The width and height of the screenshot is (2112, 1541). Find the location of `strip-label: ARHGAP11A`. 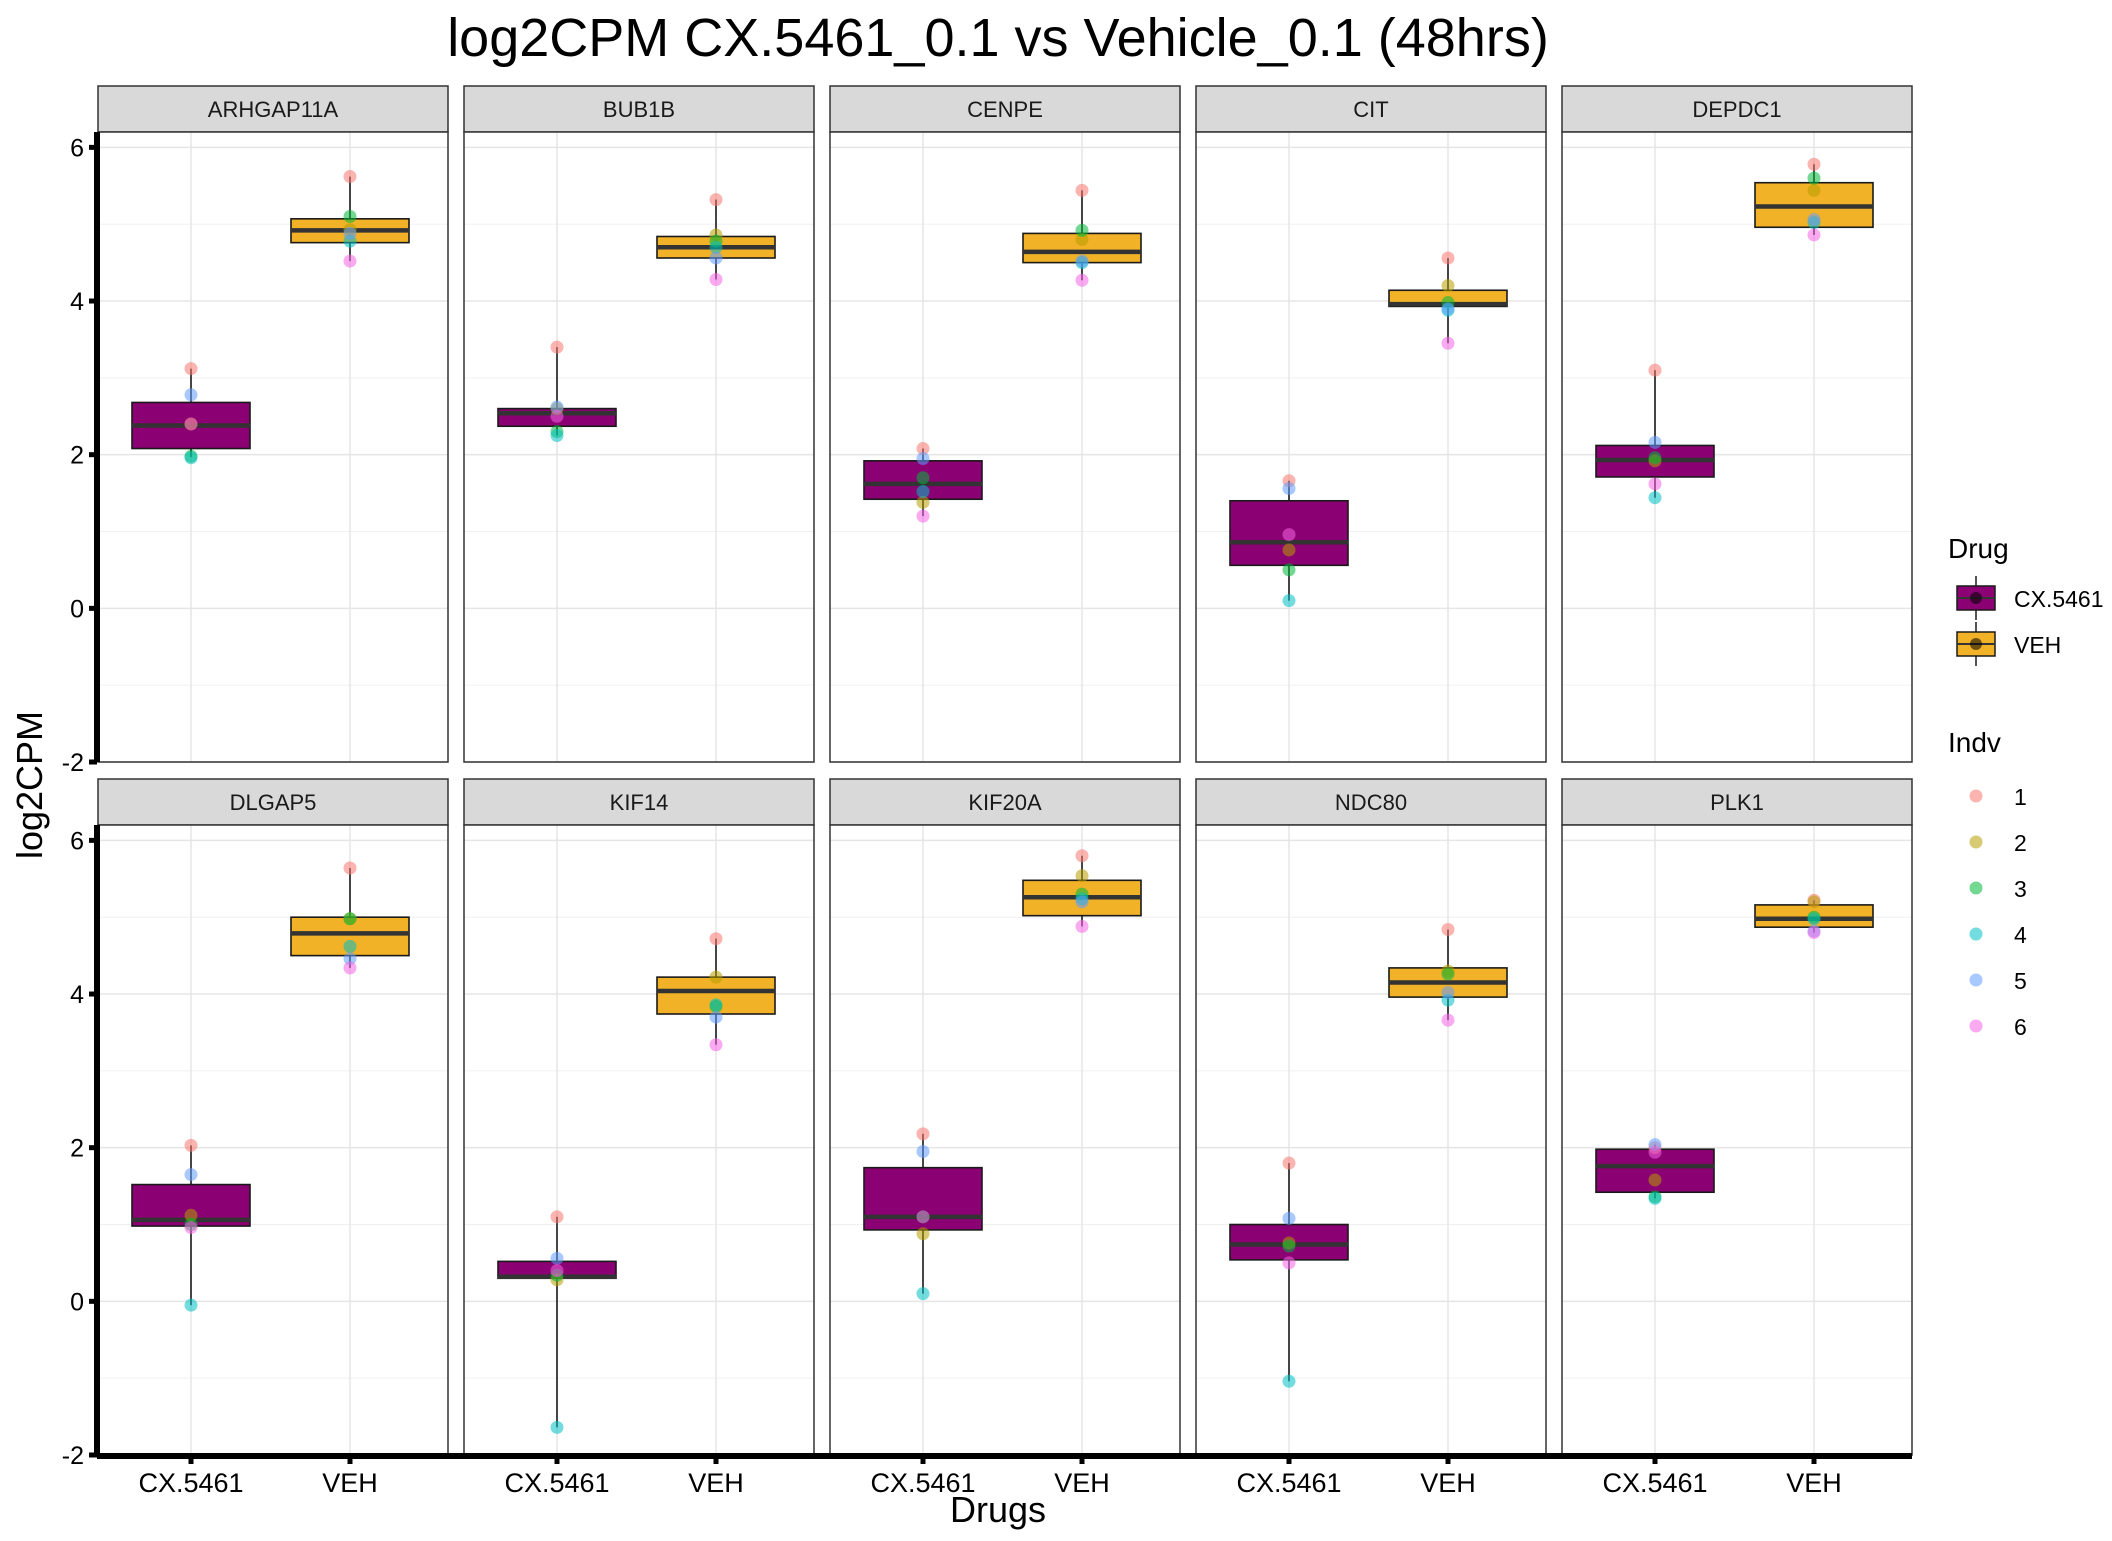

strip-label: ARHGAP11A is located at coordinates (273, 109).